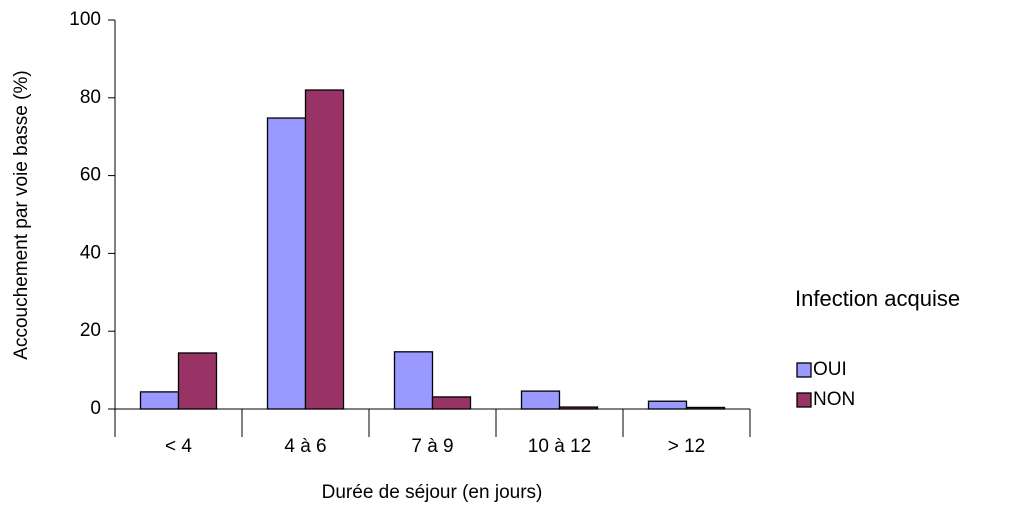  What do you see at coordinates (834, 399) in the screenshot?
I see `legend-label: NON` at bounding box center [834, 399].